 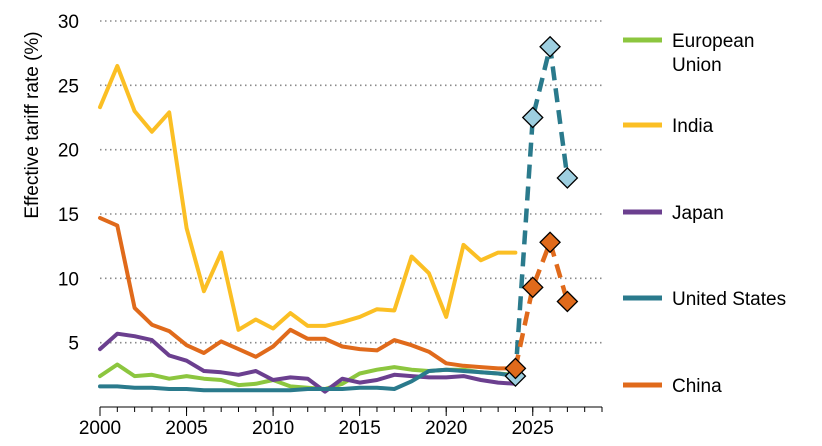 What do you see at coordinates (541, 304) in the screenshot?
I see `projection-line-china` at bounding box center [541, 304].